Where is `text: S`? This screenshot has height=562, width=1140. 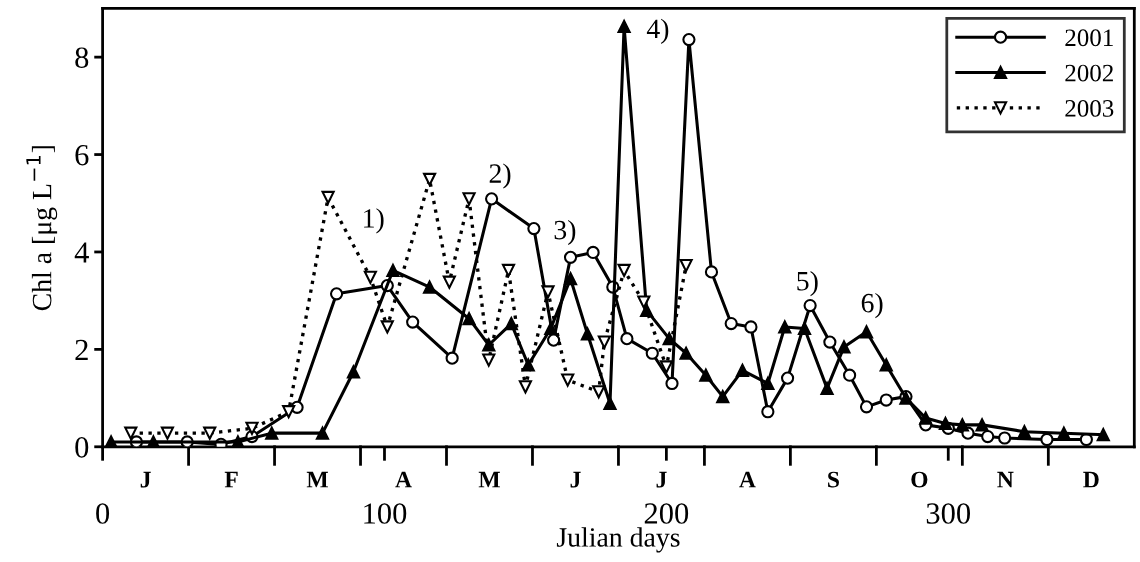 text: S is located at coordinates (833, 479).